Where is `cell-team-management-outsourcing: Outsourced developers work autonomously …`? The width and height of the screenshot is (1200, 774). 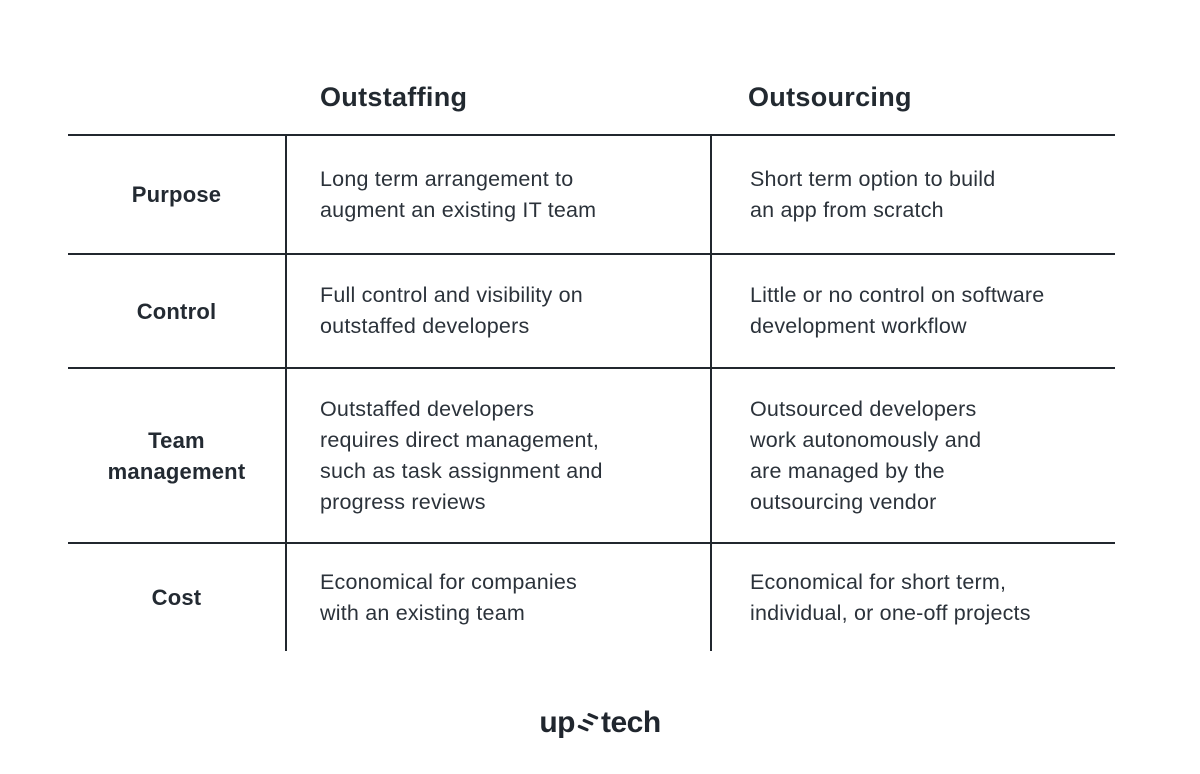
cell-team-management-outsourcing: Outsourced developers work autonomously … is located at coordinates (912, 454).